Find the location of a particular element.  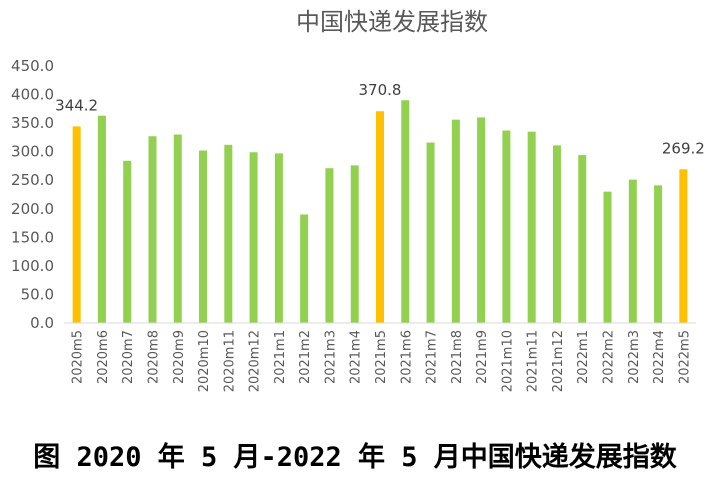

y-tick-label: 250.0 is located at coordinates (32, 180).